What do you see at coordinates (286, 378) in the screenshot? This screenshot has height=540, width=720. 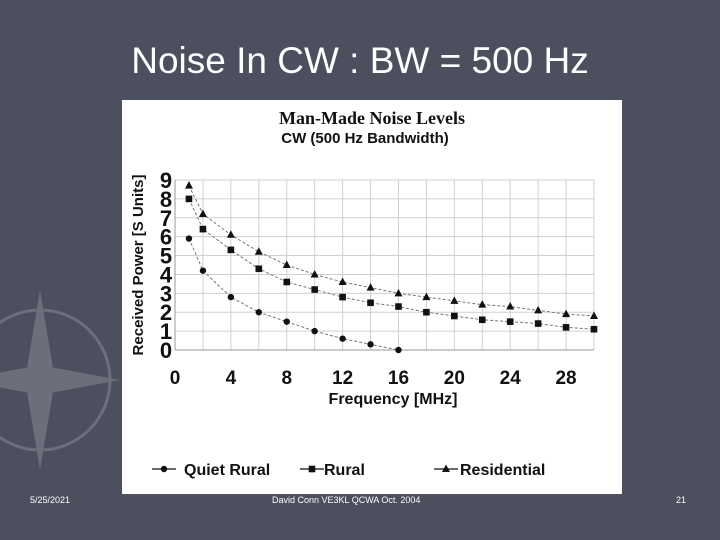 I see `x-tick-label: 8` at bounding box center [286, 378].